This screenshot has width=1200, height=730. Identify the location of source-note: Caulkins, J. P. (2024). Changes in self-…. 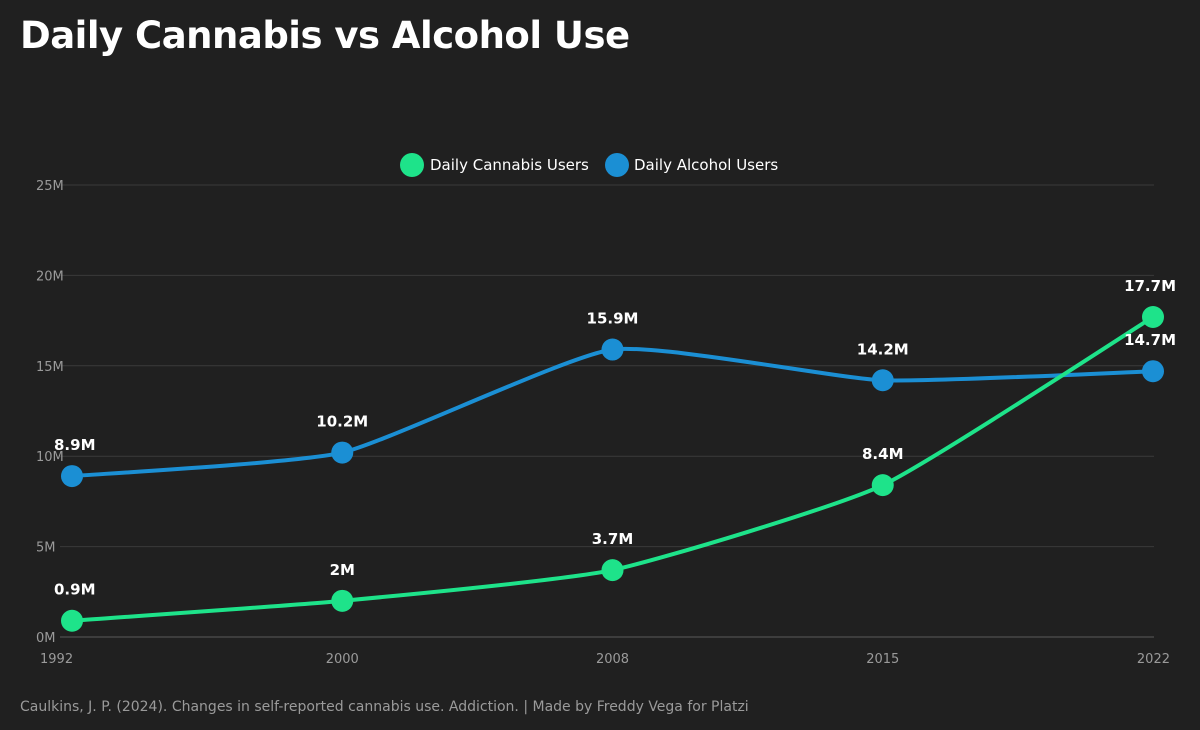
(384, 707).